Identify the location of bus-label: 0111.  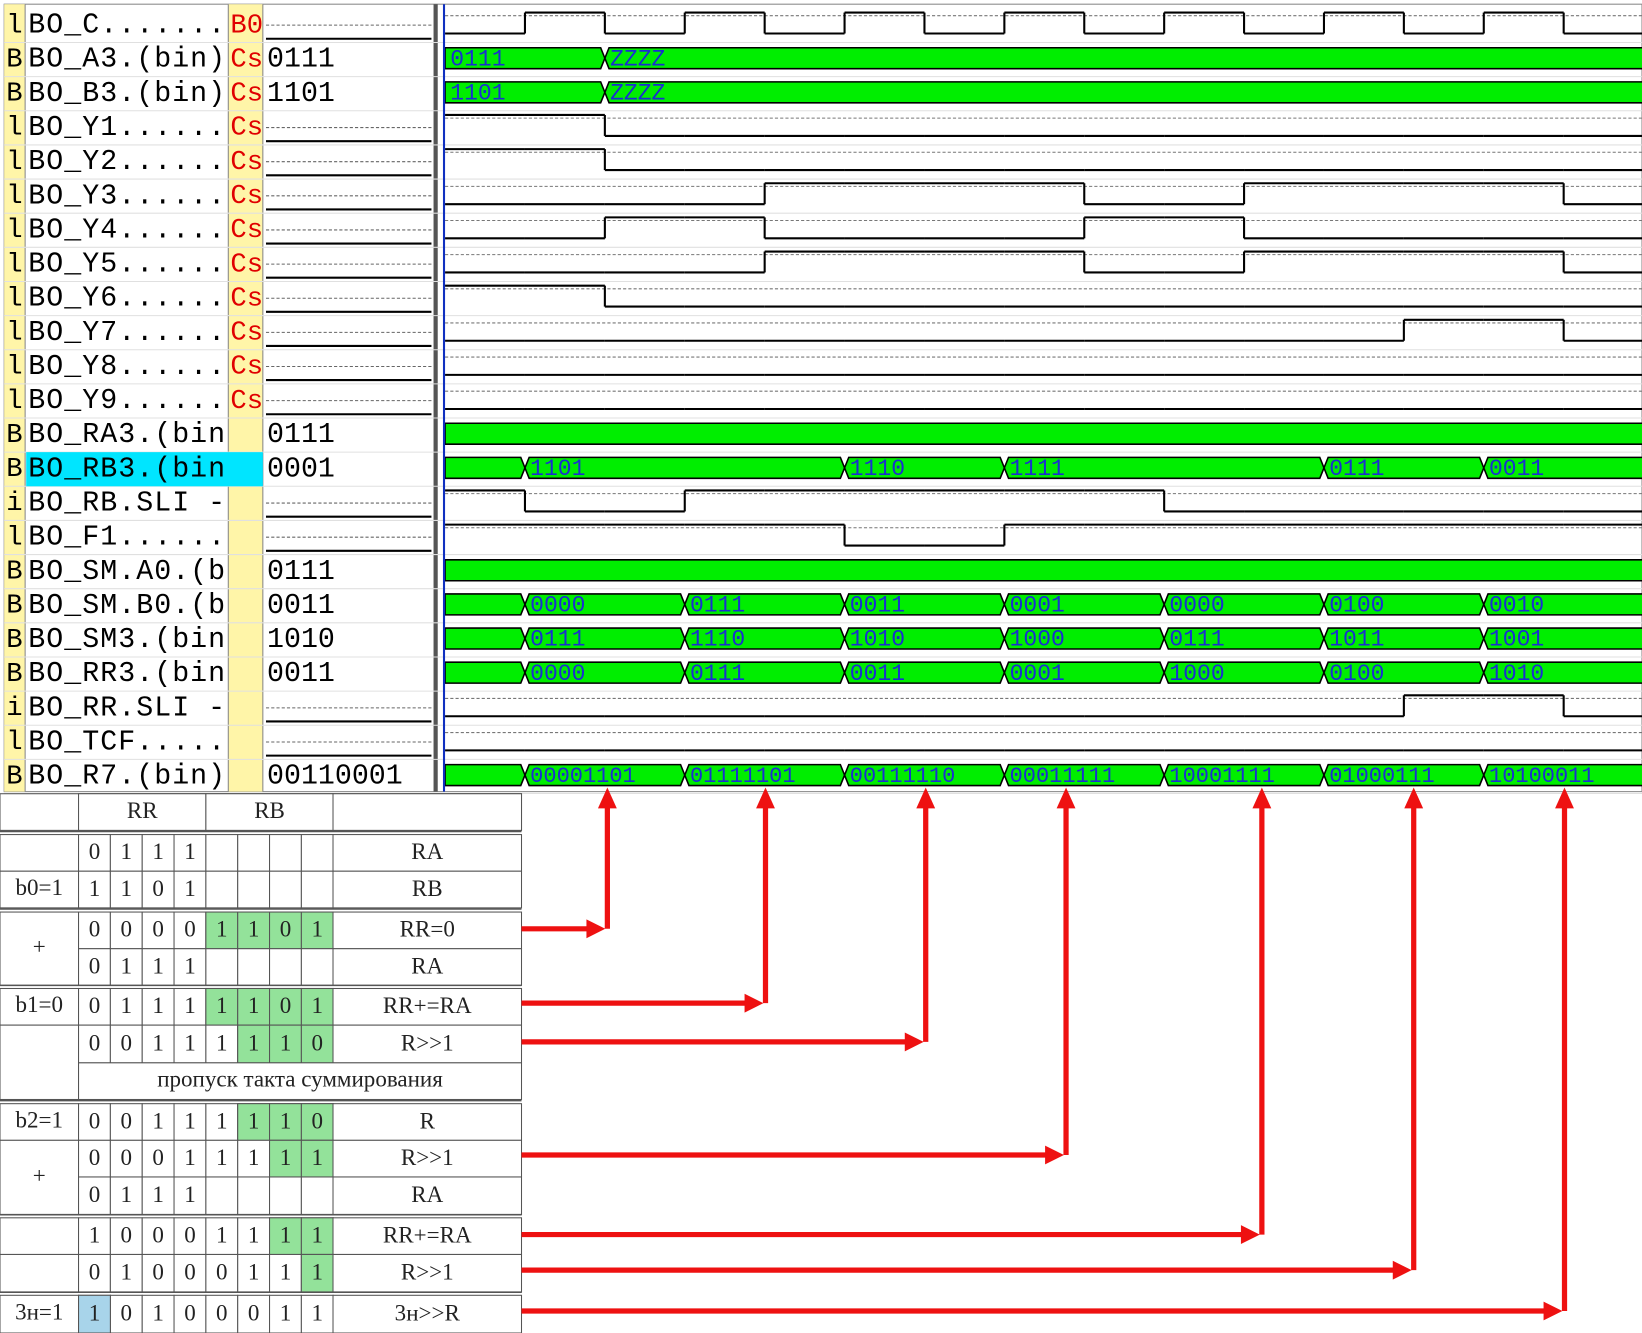
(717, 606).